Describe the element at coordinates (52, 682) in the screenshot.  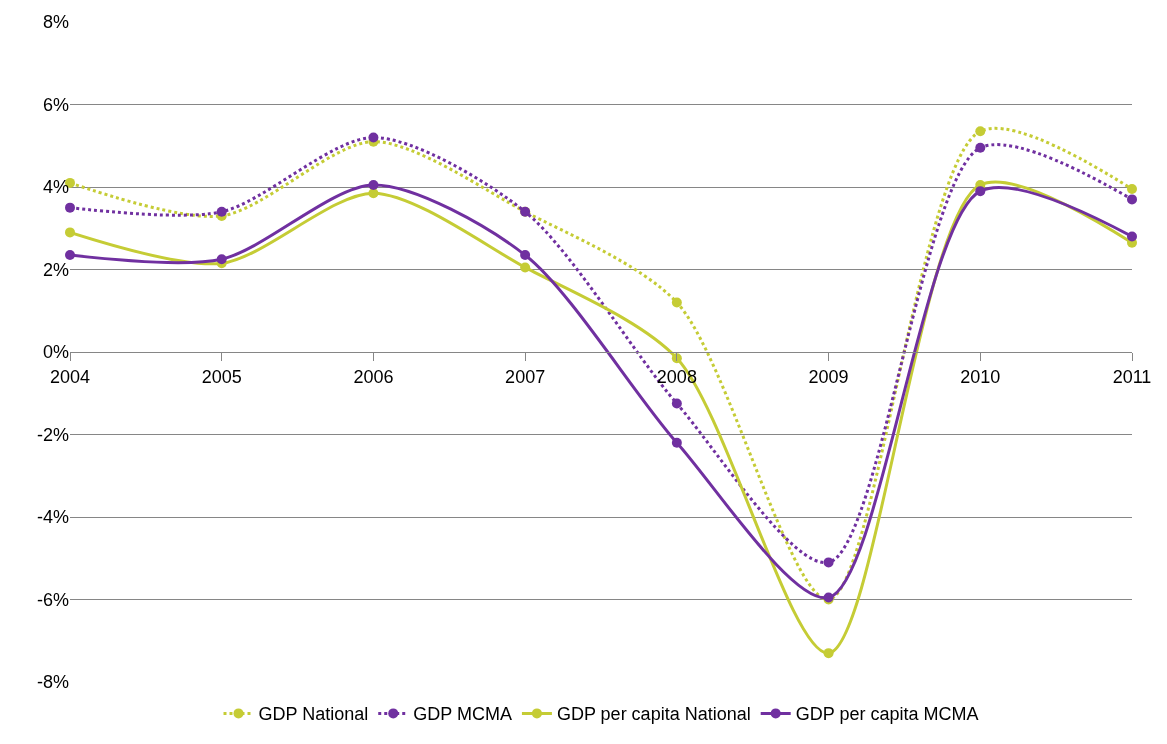
I see `y-tick-label: -8%` at that location.